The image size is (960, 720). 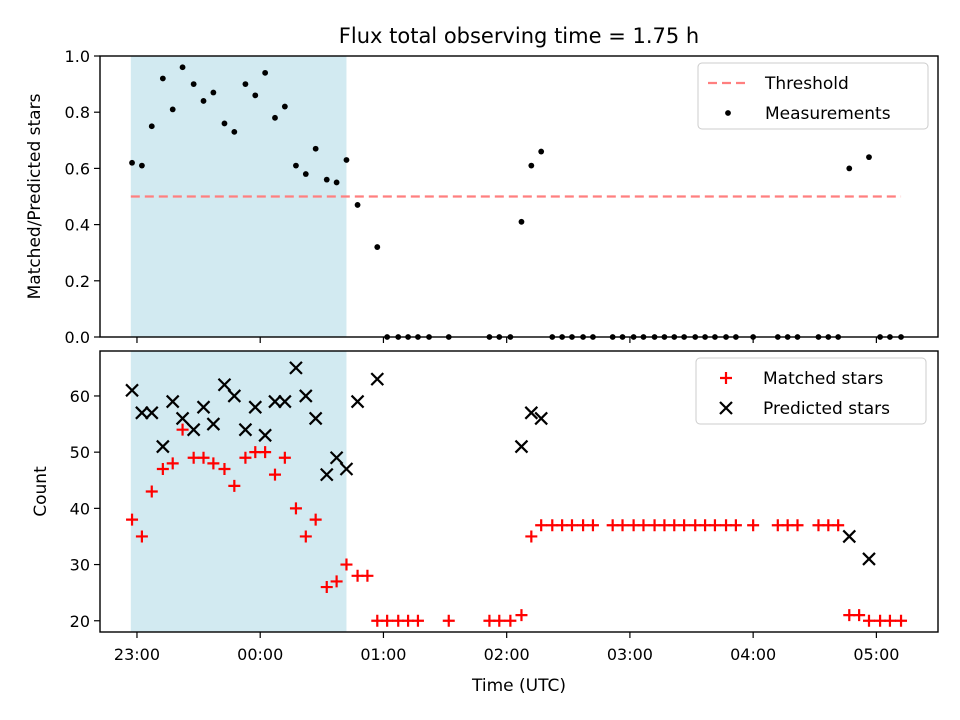 I want to click on x-tick-label: 04:00, so click(x=753, y=654).